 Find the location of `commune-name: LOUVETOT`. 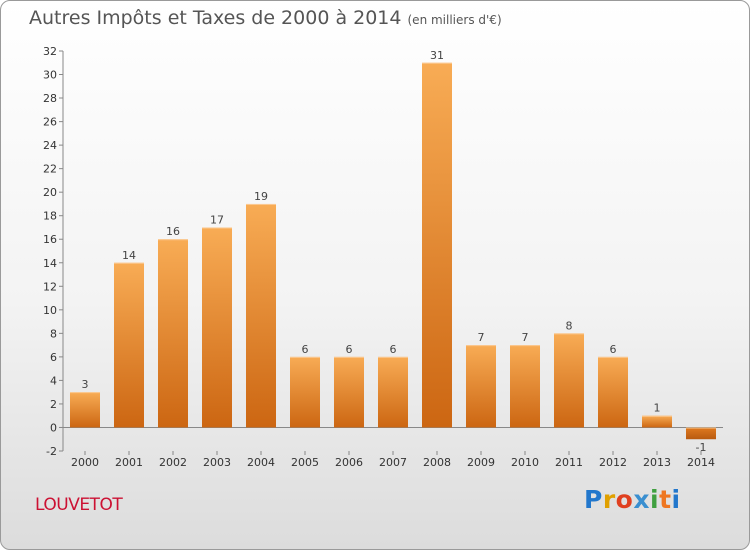

commune-name: LOUVETOT is located at coordinates (79, 505).